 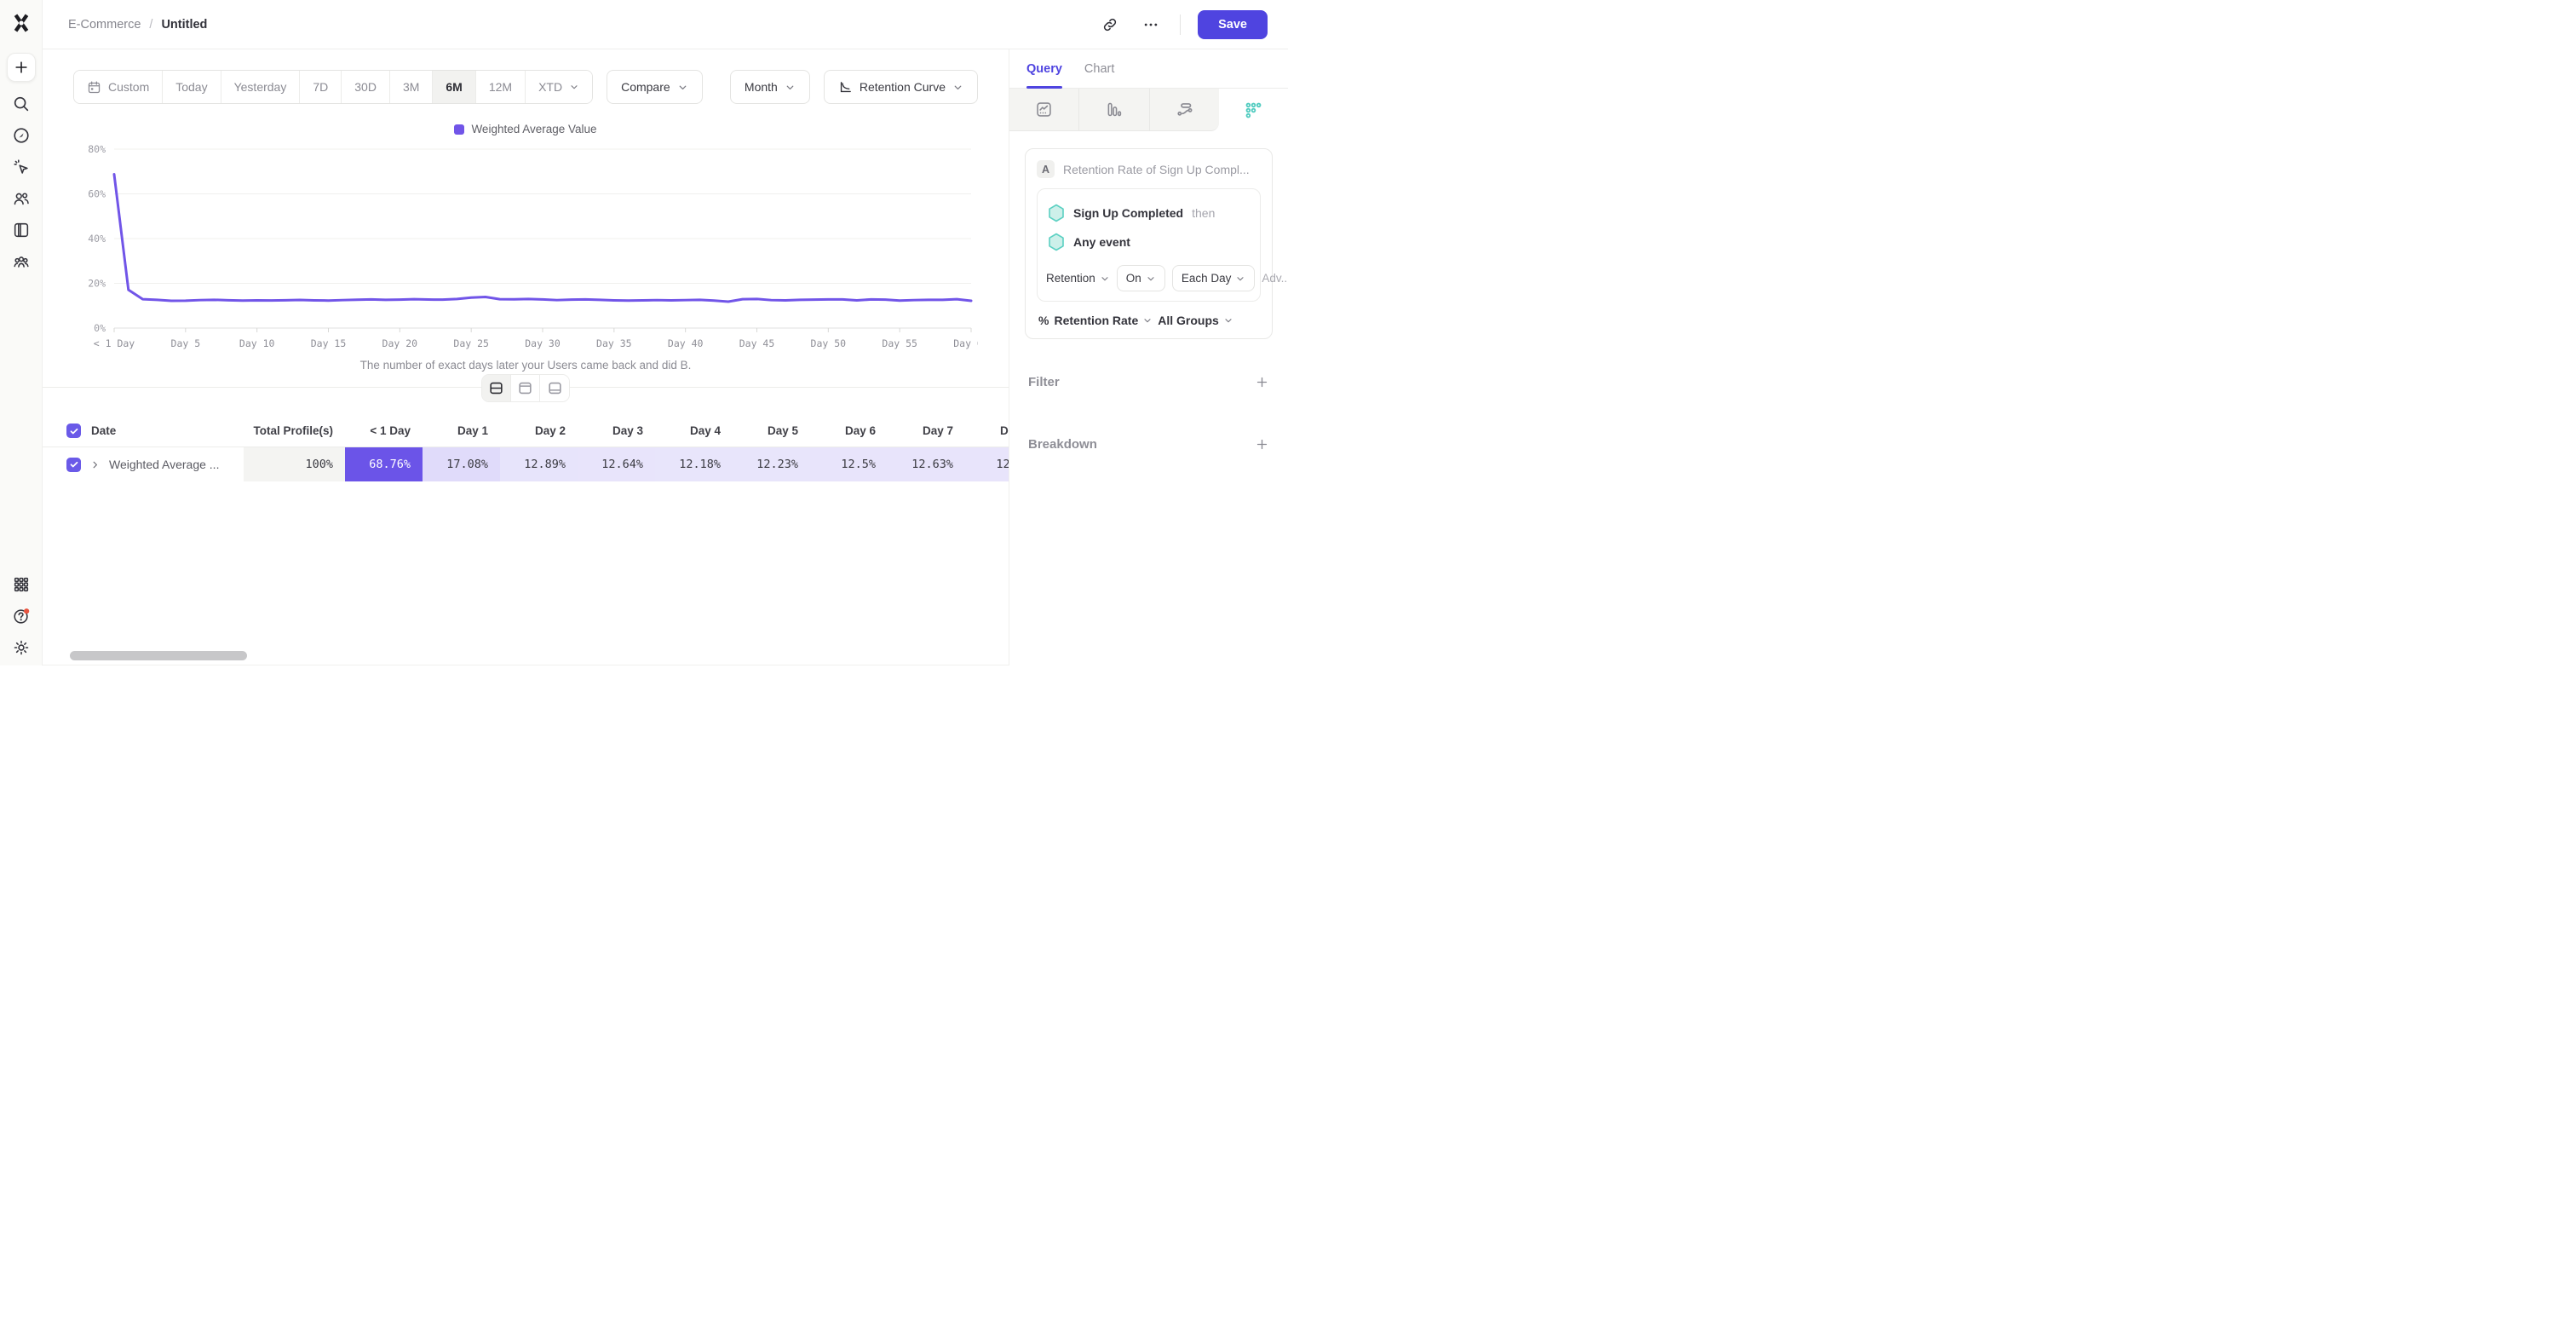 I want to click on date-range-xtd: XTD, so click(x=559, y=87).